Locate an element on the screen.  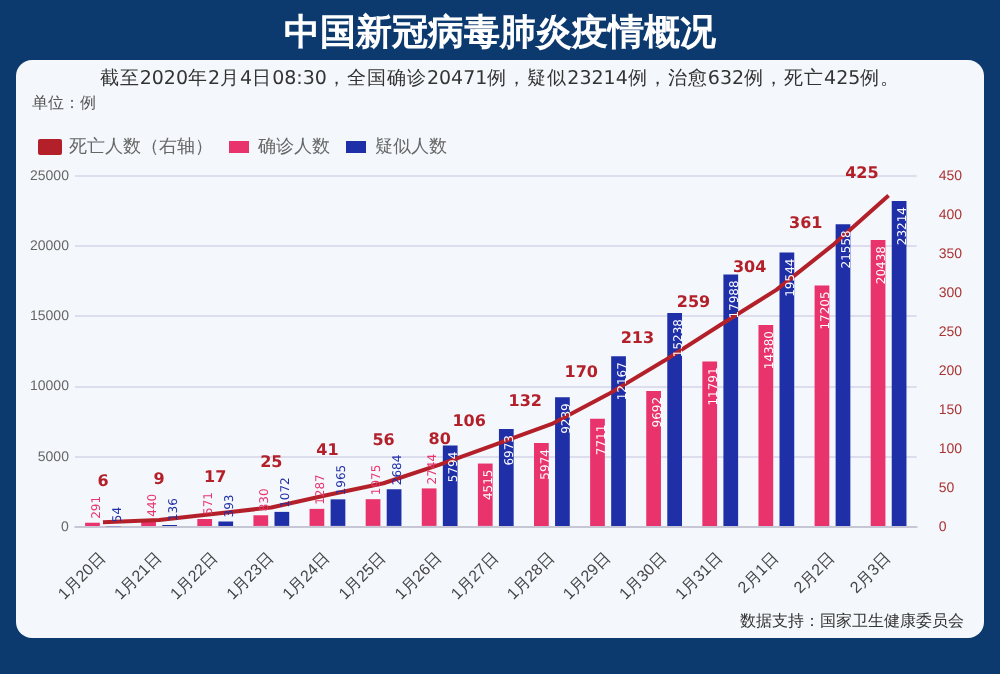
x-tick-label: 1月25日 is located at coordinates (362, 576).